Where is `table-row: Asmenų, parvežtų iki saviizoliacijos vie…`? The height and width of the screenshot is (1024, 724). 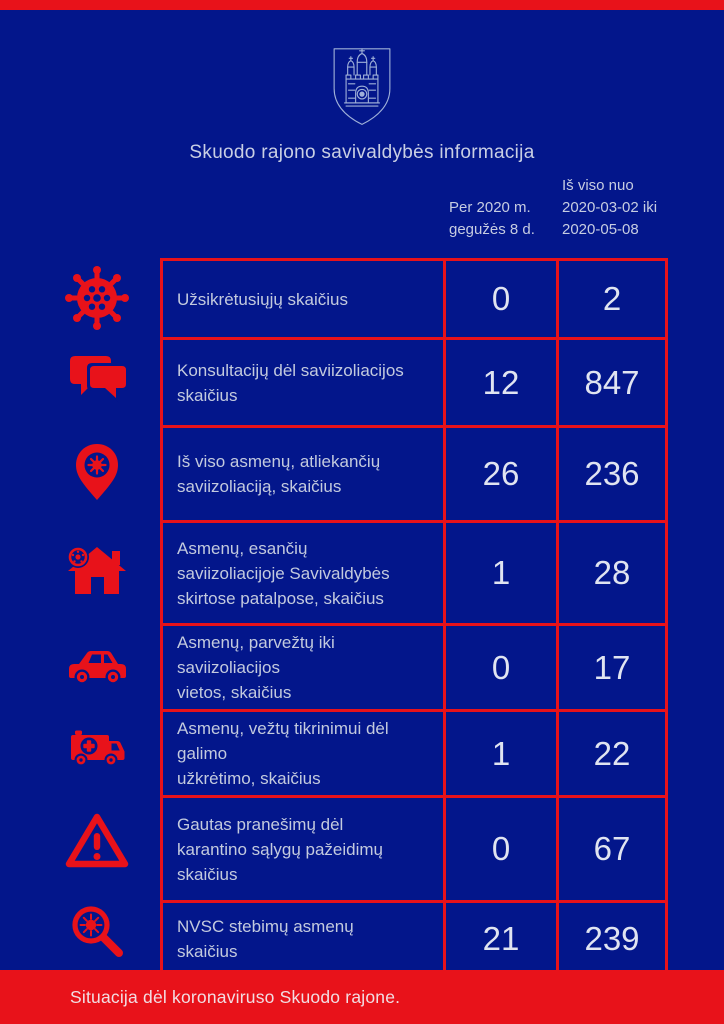
table-row: Asmenų, parvežtų iki saviizoliacijos vie… is located at coordinates (414, 667).